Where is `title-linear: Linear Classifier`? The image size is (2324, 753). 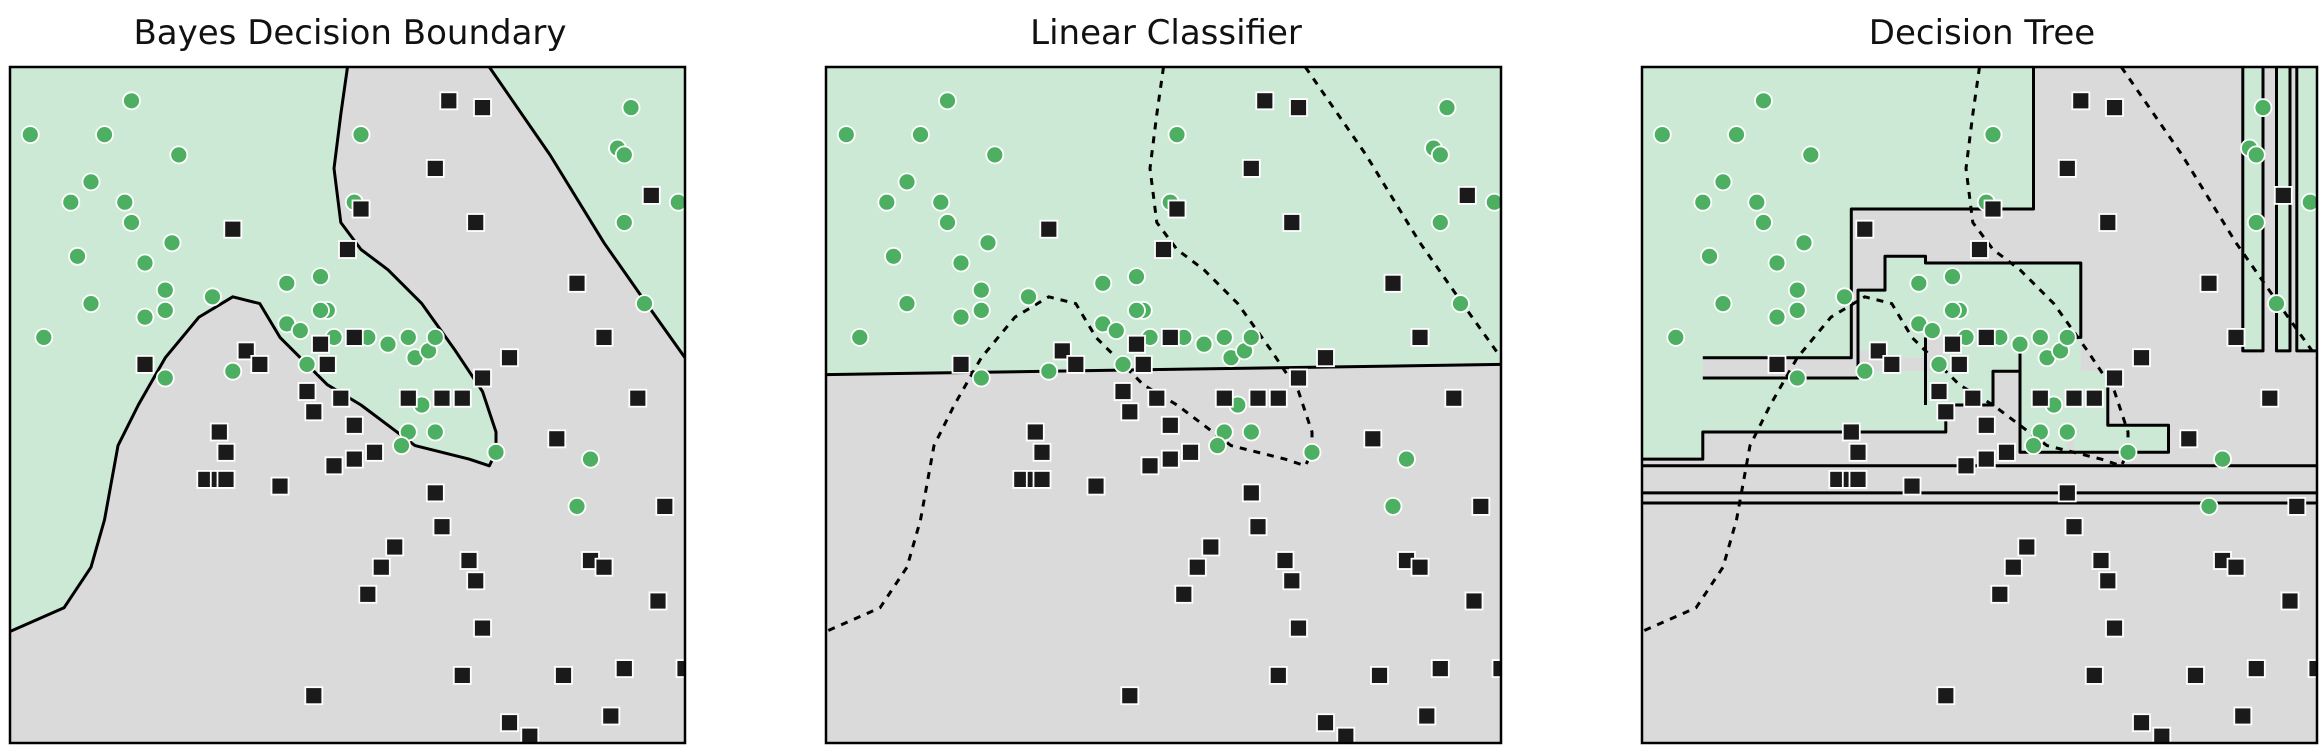 title-linear: Linear Classifier is located at coordinates (1166, 33).